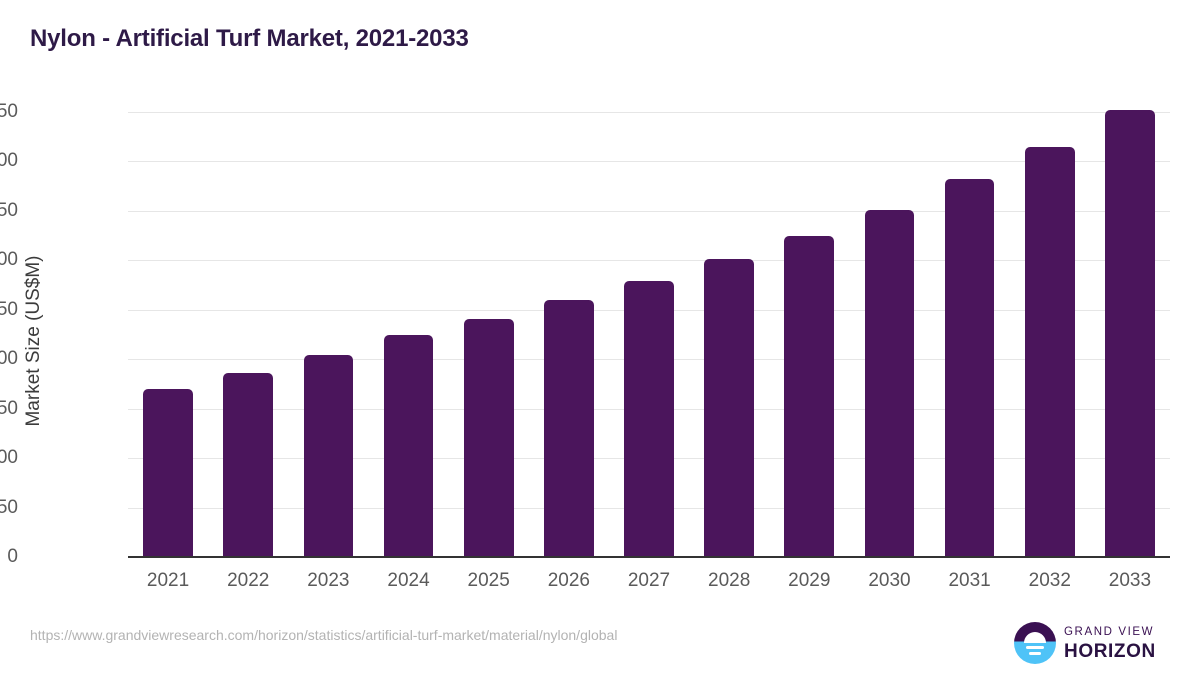 The height and width of the screenshot is (675, 1200). I want to click on y-axis-tick-label: 250, so click(9, 507).